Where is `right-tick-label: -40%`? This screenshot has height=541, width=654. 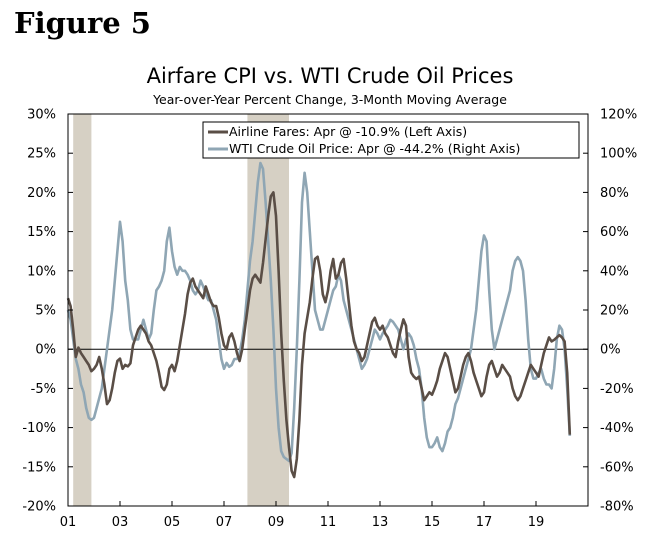 right-tick-label: -40% is located at coordinates (617, 428).